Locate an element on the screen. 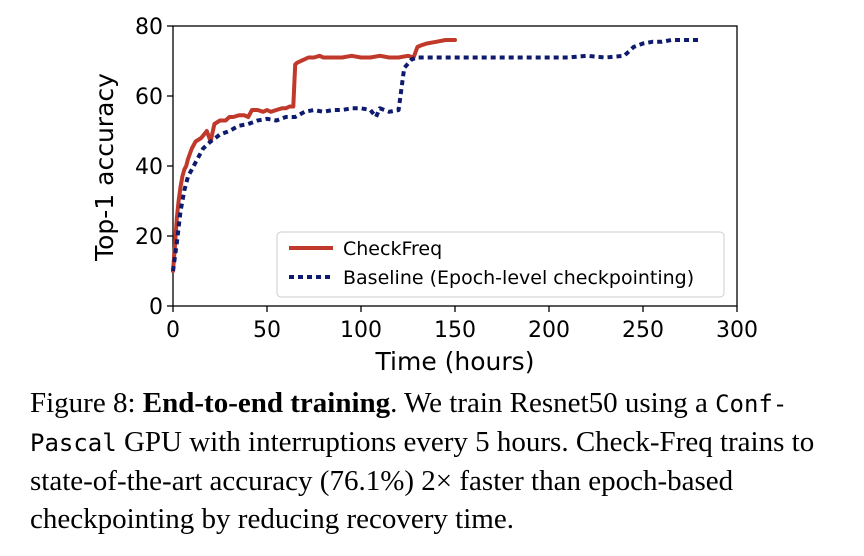 This screenshot has height=556, width=864. caption-gpu-name: Conf-Pascal is located at coordinates (409, 423).